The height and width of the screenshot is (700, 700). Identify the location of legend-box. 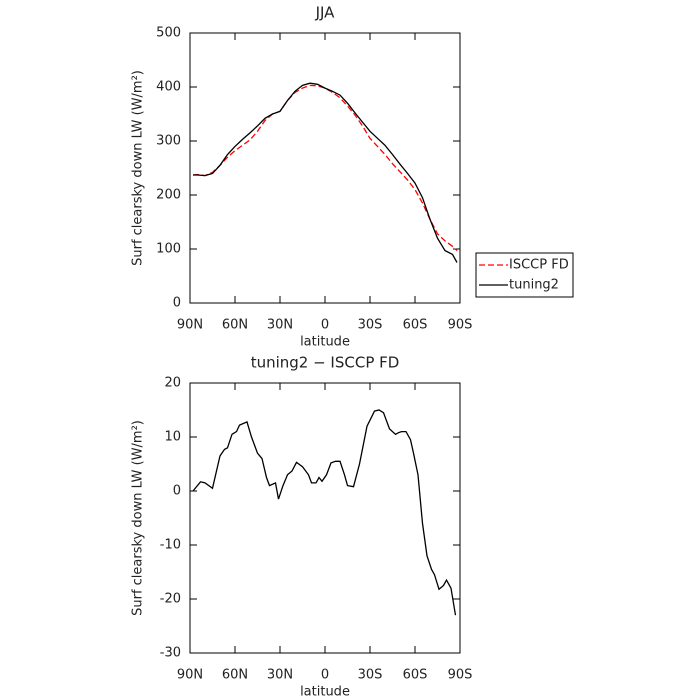
(524, 275).